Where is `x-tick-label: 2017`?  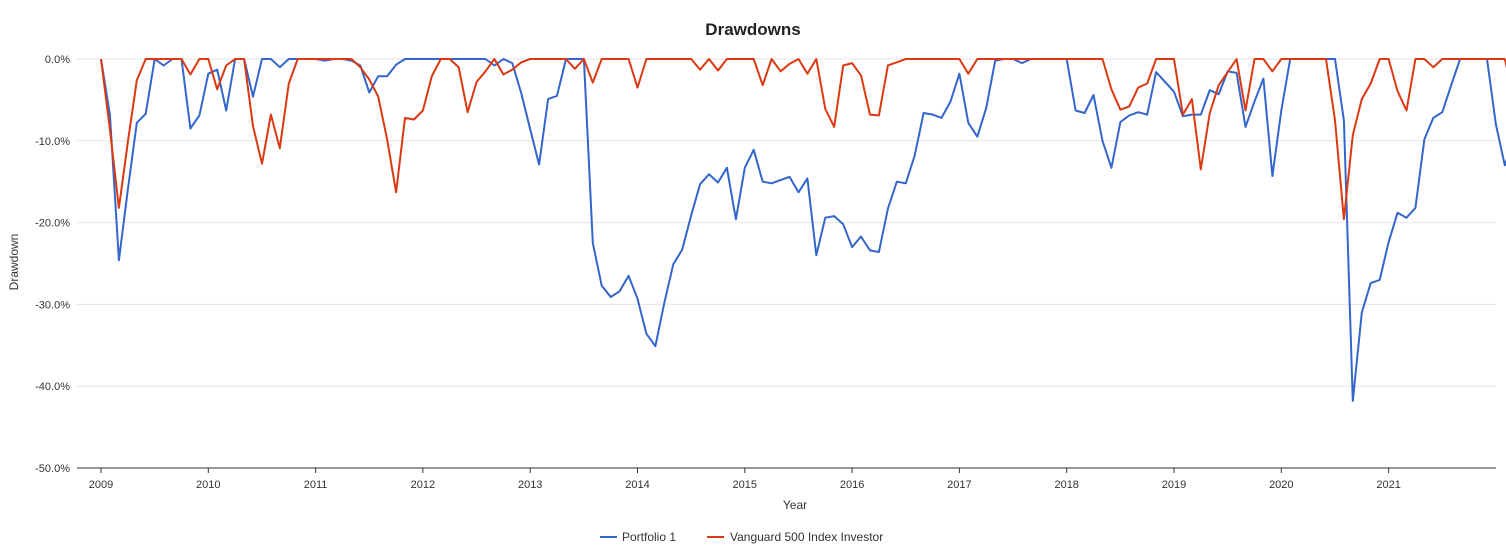 x-tick-label: 2017 is located at coordinates (959, 485).